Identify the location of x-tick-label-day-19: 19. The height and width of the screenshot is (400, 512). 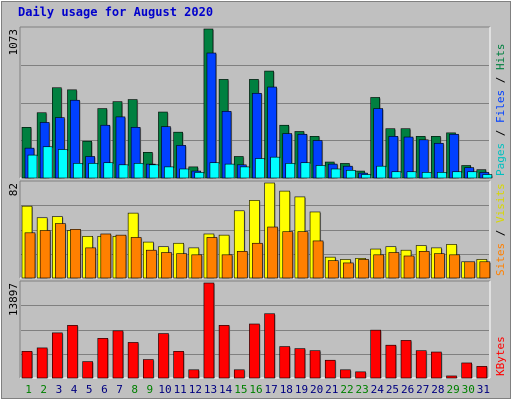
(301, 389).